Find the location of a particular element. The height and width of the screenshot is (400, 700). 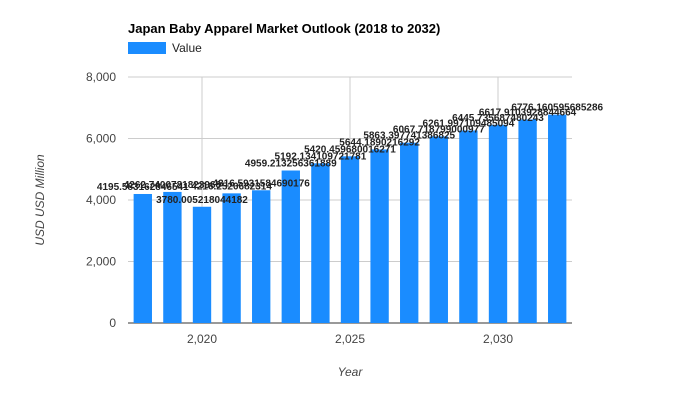

x-axis-ticks: 2,020 2,025 2,030 is located at coordinates (350, 339).